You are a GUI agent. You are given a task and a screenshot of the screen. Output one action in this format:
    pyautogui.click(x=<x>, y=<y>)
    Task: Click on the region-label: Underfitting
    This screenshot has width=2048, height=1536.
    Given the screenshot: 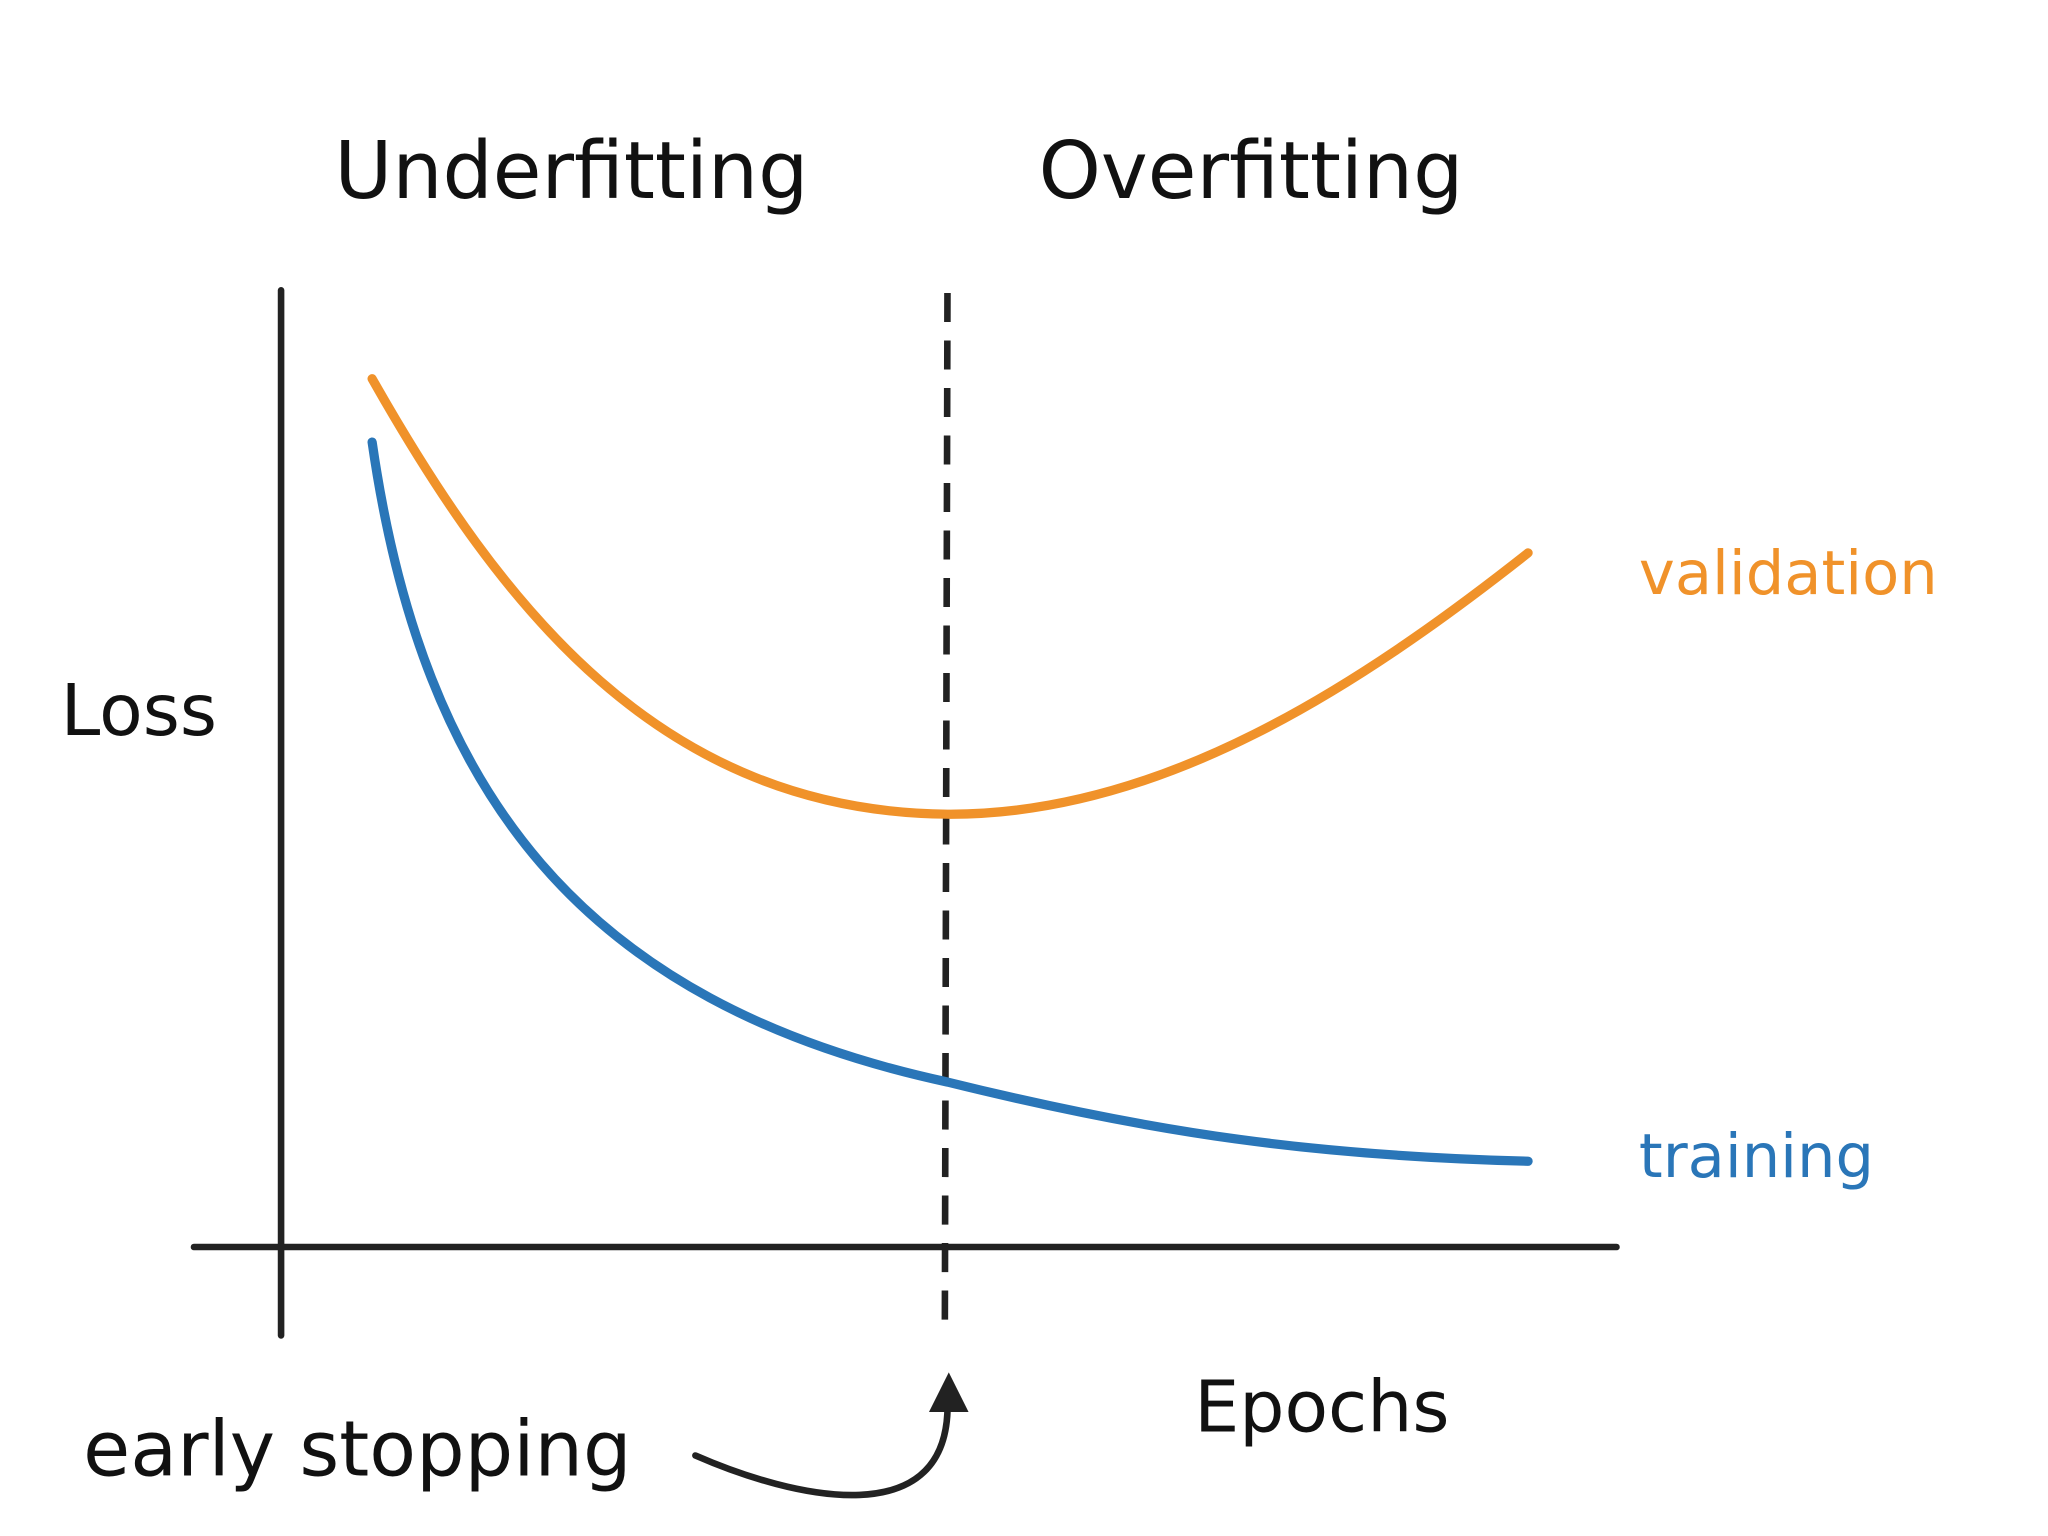 What is the action you would take?
    pyautogui.click(x=571, y=171)
    